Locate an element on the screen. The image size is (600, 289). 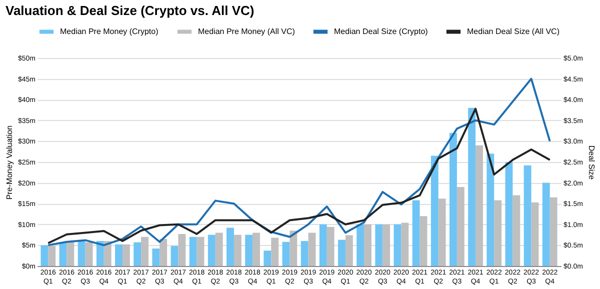
y2-axis-title: Deal Size is located at coordinates (591, 162).